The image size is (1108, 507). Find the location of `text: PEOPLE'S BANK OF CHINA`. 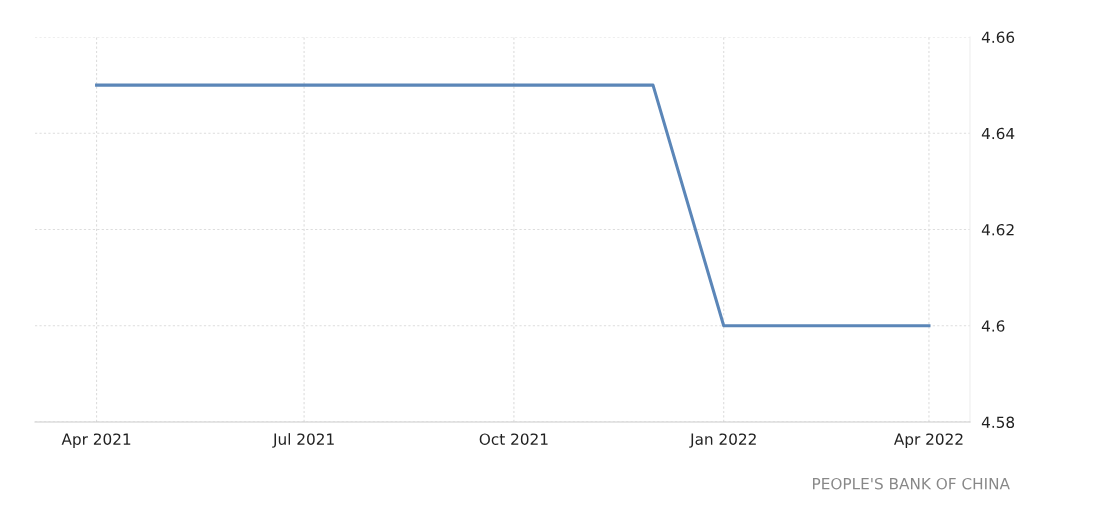

text: PEOPLE'S BANK OF CHINA is located at coordinates (911, 483).